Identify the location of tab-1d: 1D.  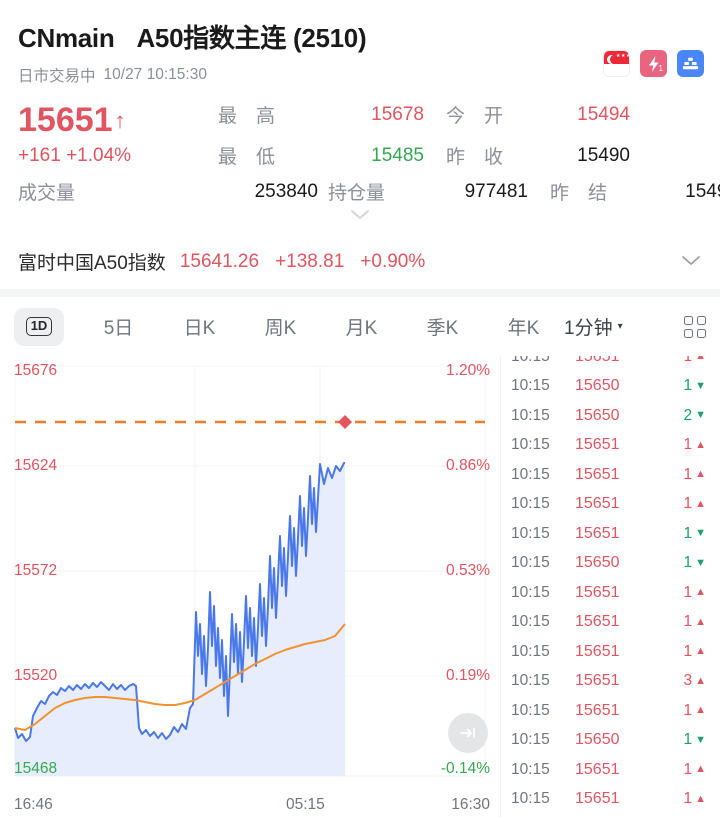
(39, 326).